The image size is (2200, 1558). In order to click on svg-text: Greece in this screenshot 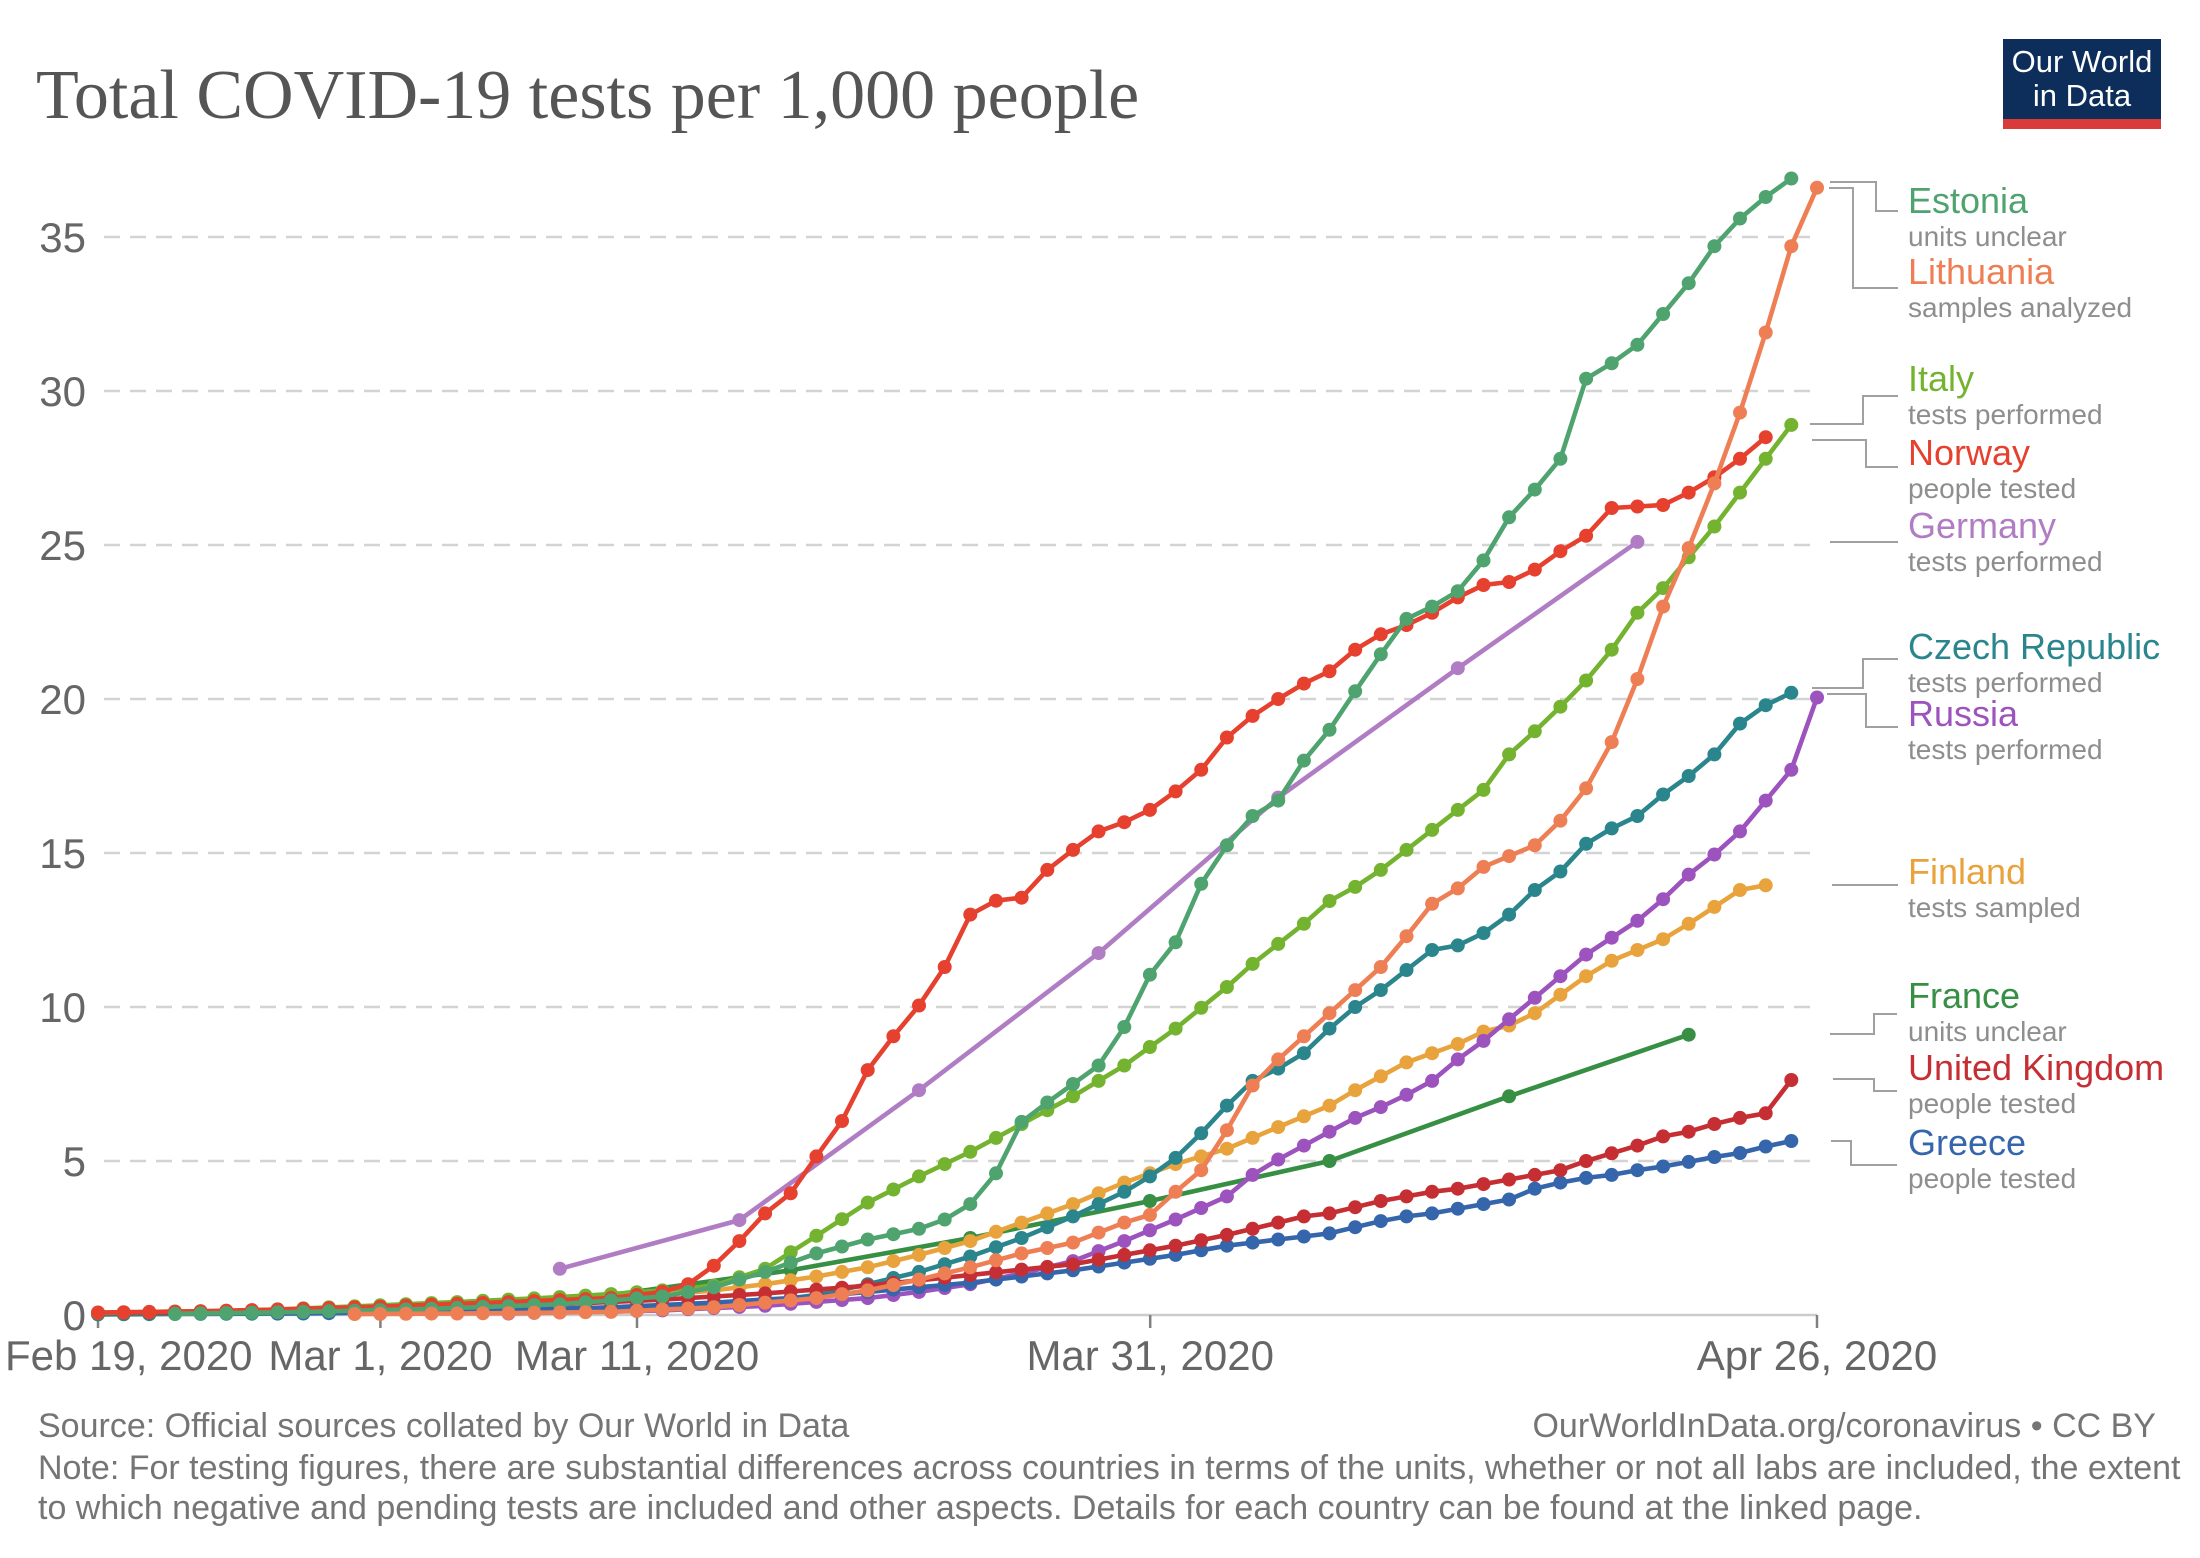, I will do `click(1967, 1142)`.